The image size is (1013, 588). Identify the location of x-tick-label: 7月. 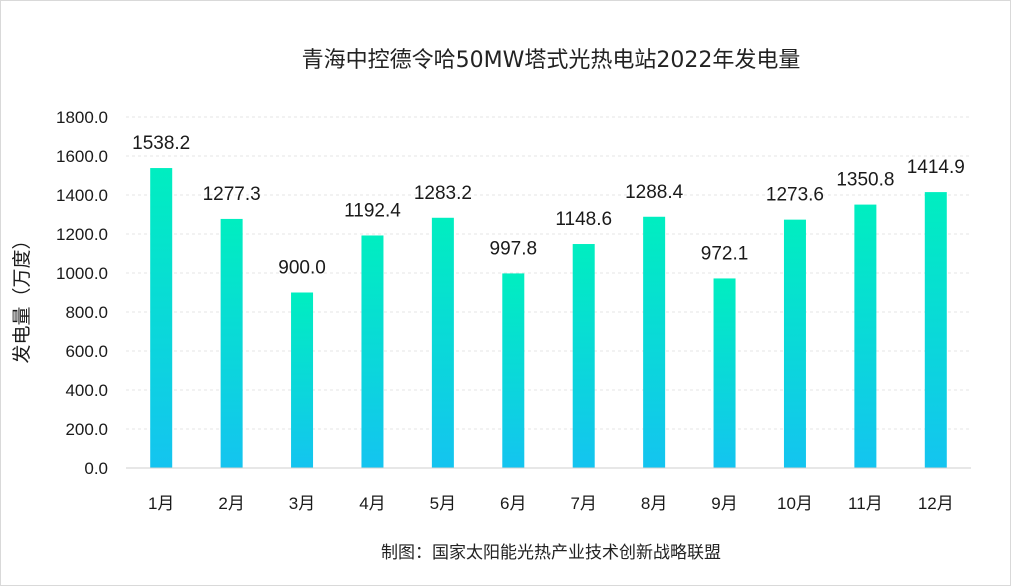
(583, 503).